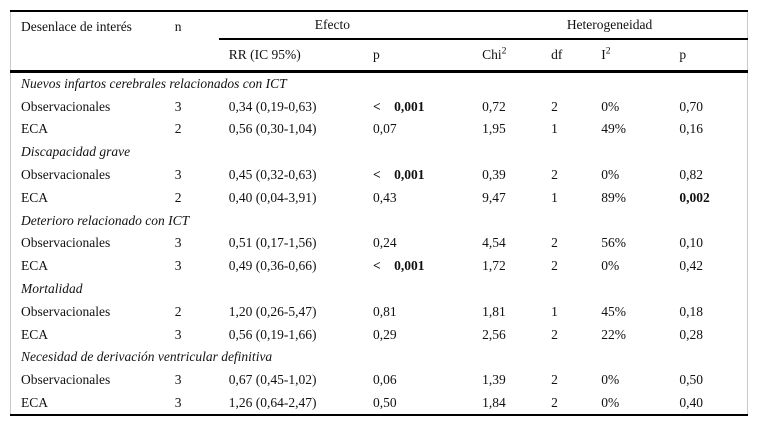  Describe the element at coordinates (494, 106) in the screenshot. I see `chi2-cell: 0,72` at that location.